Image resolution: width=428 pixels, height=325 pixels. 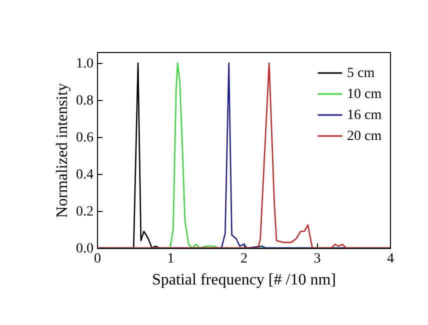 What do you see at coordinates (85, 175) in the screenshot?
I see `y-tick-label: 0.4` at bounding box center [85, 175].